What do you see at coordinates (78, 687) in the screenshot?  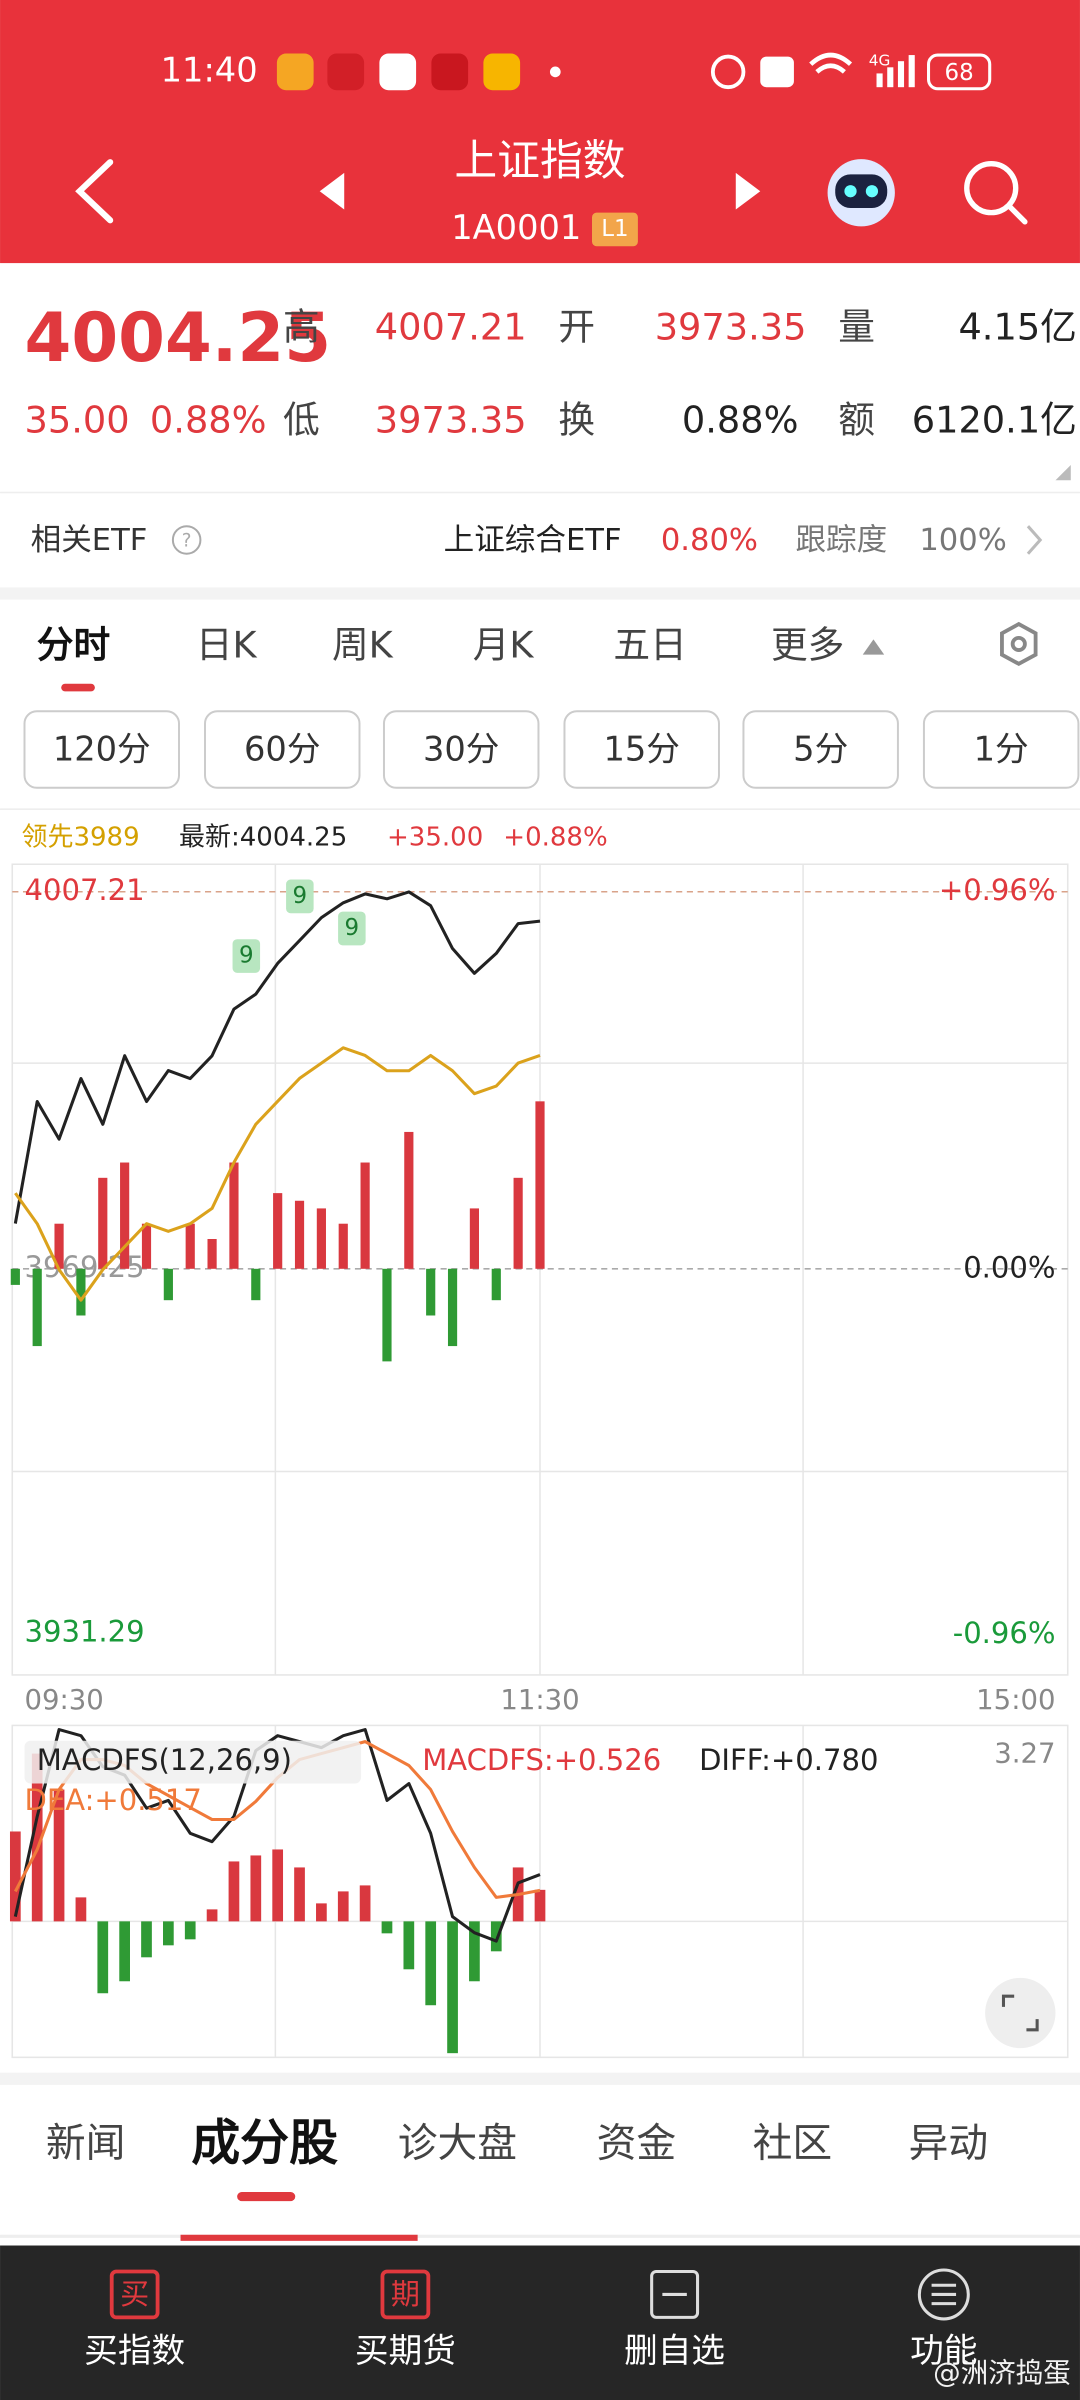 I see `tab-indicator` at bounding box center [78, 687].